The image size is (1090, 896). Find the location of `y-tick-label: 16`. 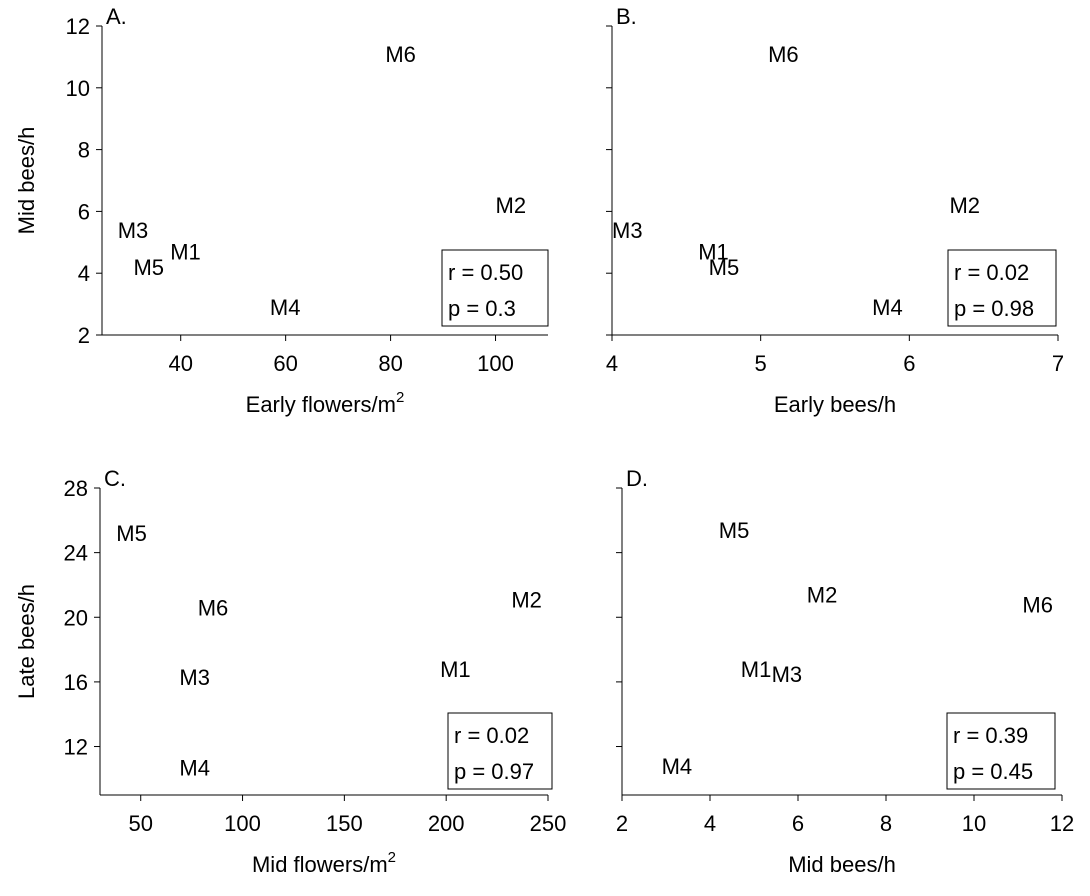

y-tick-label: 16 is located at coordinates (76, 682).